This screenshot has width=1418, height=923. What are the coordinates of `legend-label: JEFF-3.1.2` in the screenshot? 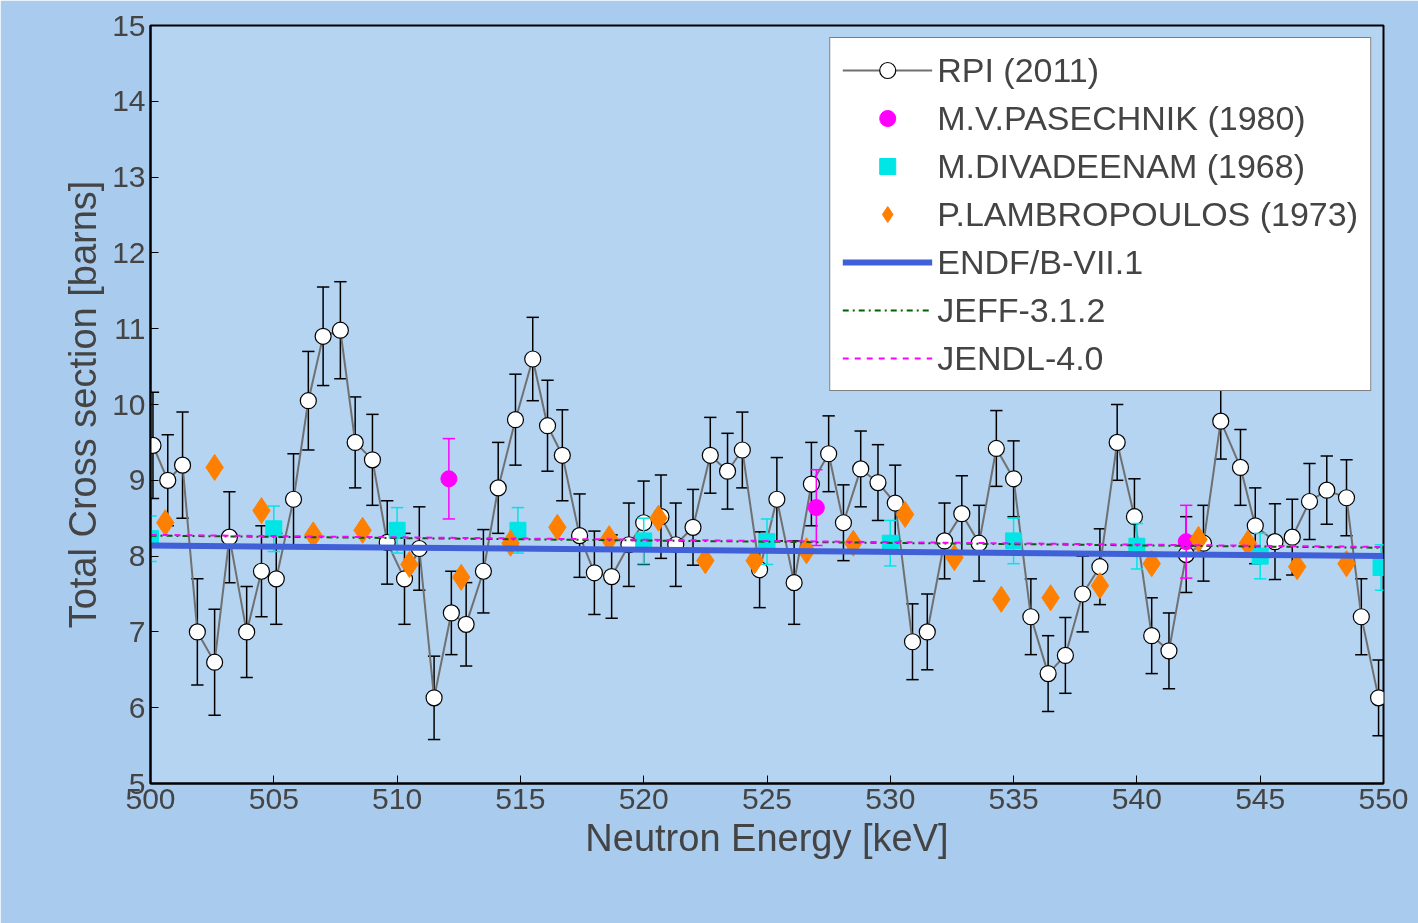 It's located at (1021, 310).